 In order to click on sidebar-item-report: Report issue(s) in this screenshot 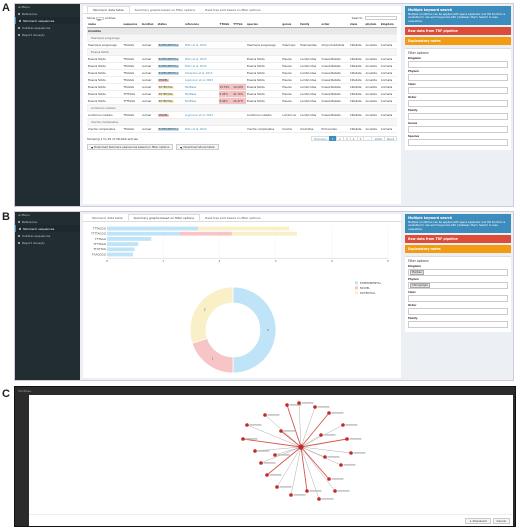, I will do `click(47, 34)`.